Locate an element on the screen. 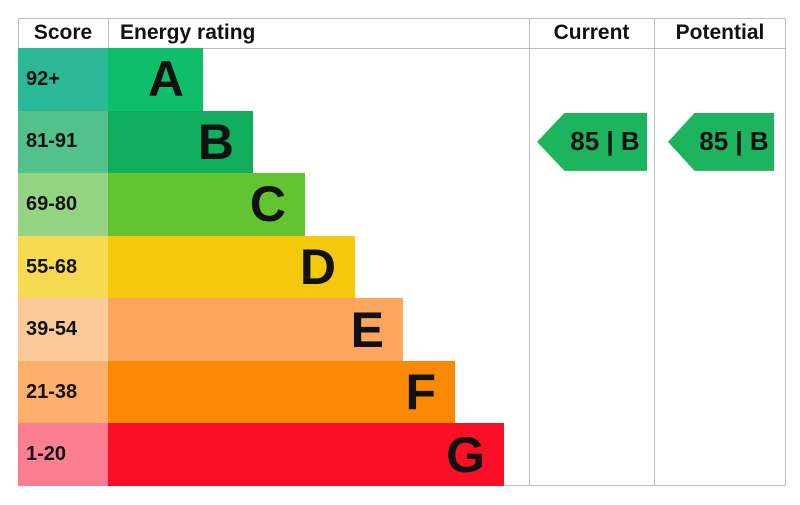 The image size is (800, 505). rating-band-row: 21-38 F is located at coordinates (273, 392).